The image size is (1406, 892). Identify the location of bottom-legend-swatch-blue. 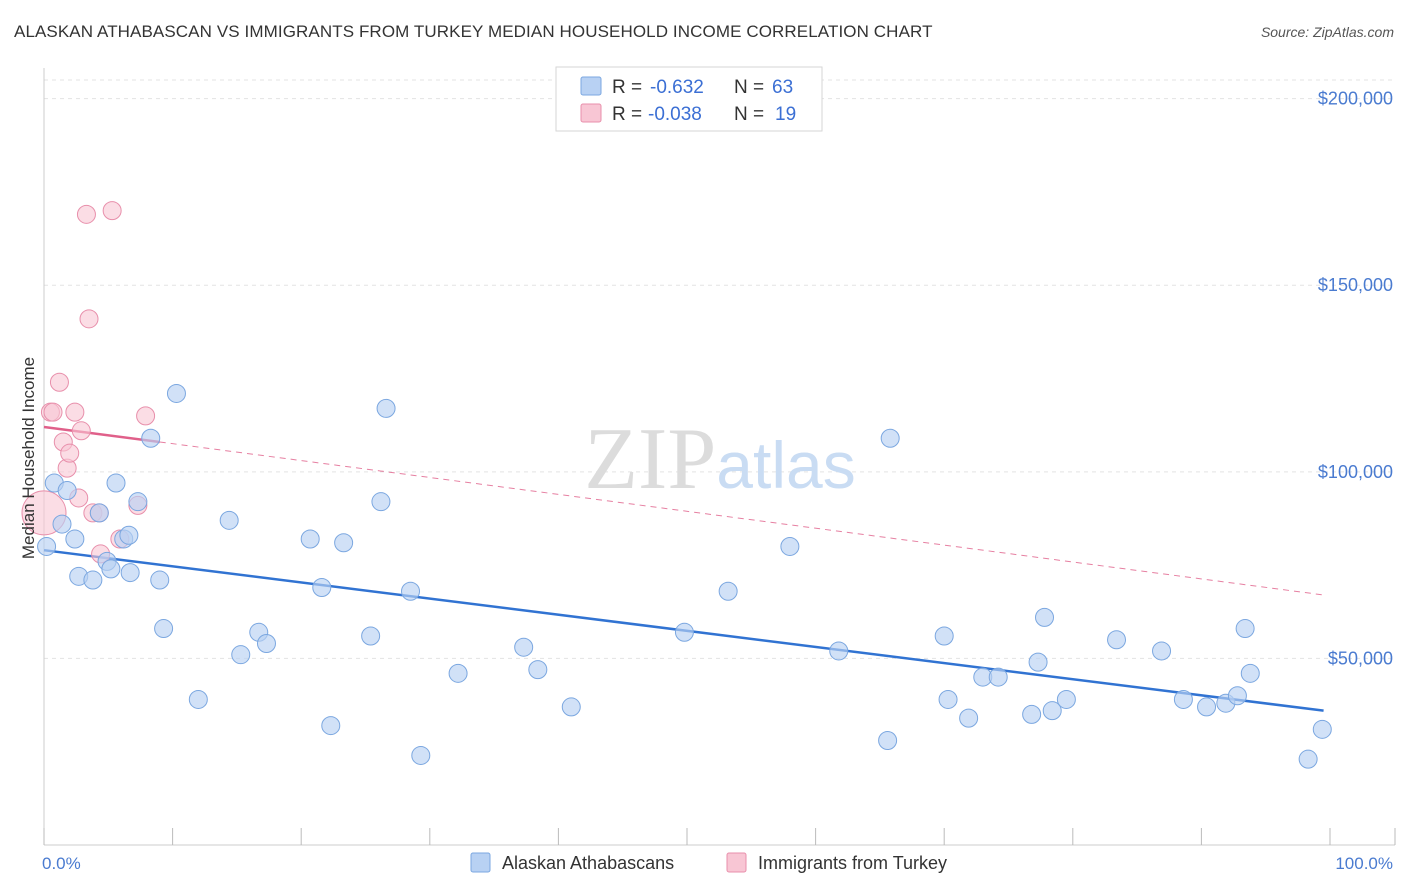
(480, 862).